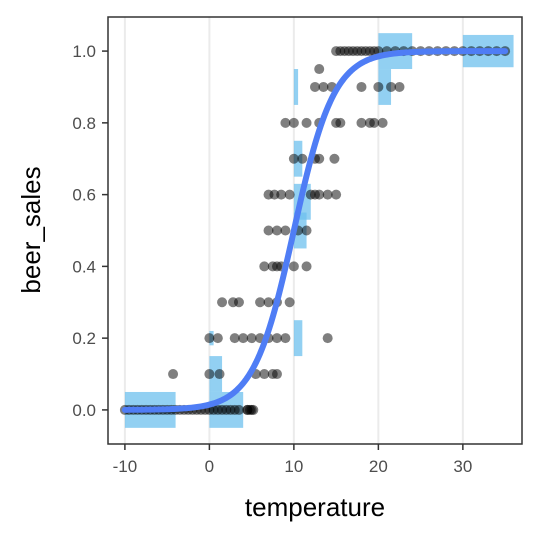 Image resolution: width=540 pixels, height=540 pixels. Describe the element at coordinates (84, 338) in the screenshot. I see `y-tick-label-1: 0.2` at that location.